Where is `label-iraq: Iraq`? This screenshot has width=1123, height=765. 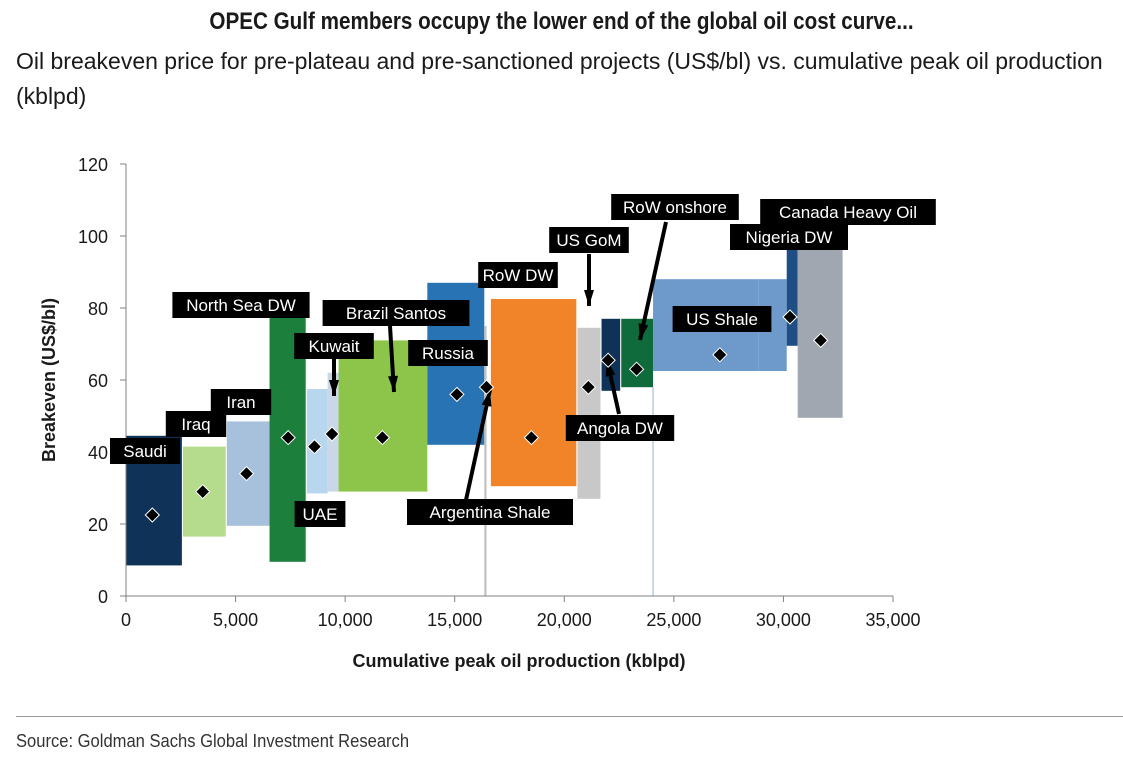 label-iraq: Iraq is located at coordinates (195, 424).